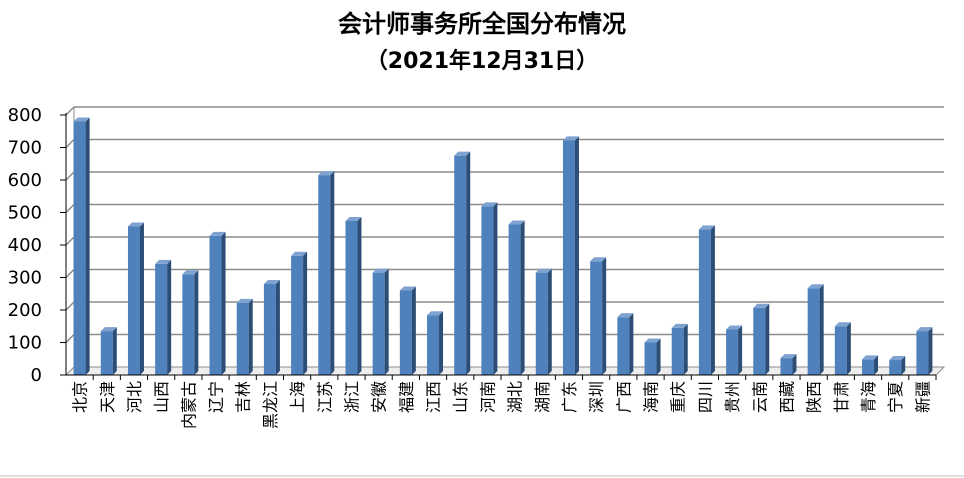 The image size is (964, 478). Describe the element at coordinates (324, 397) in the screenshot. I see `x-tick-label: 江苏` at that location.